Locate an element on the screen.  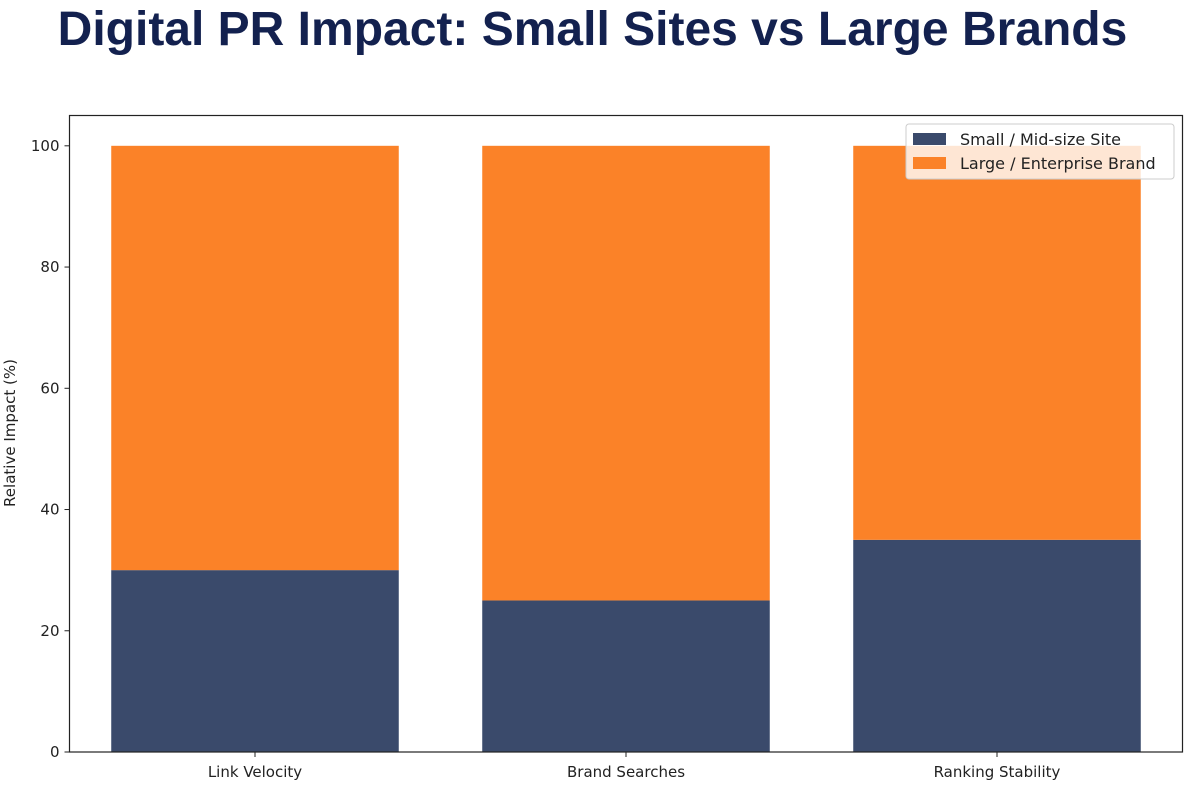
y-tick-label: 80 is located at coordinates (49, 267).